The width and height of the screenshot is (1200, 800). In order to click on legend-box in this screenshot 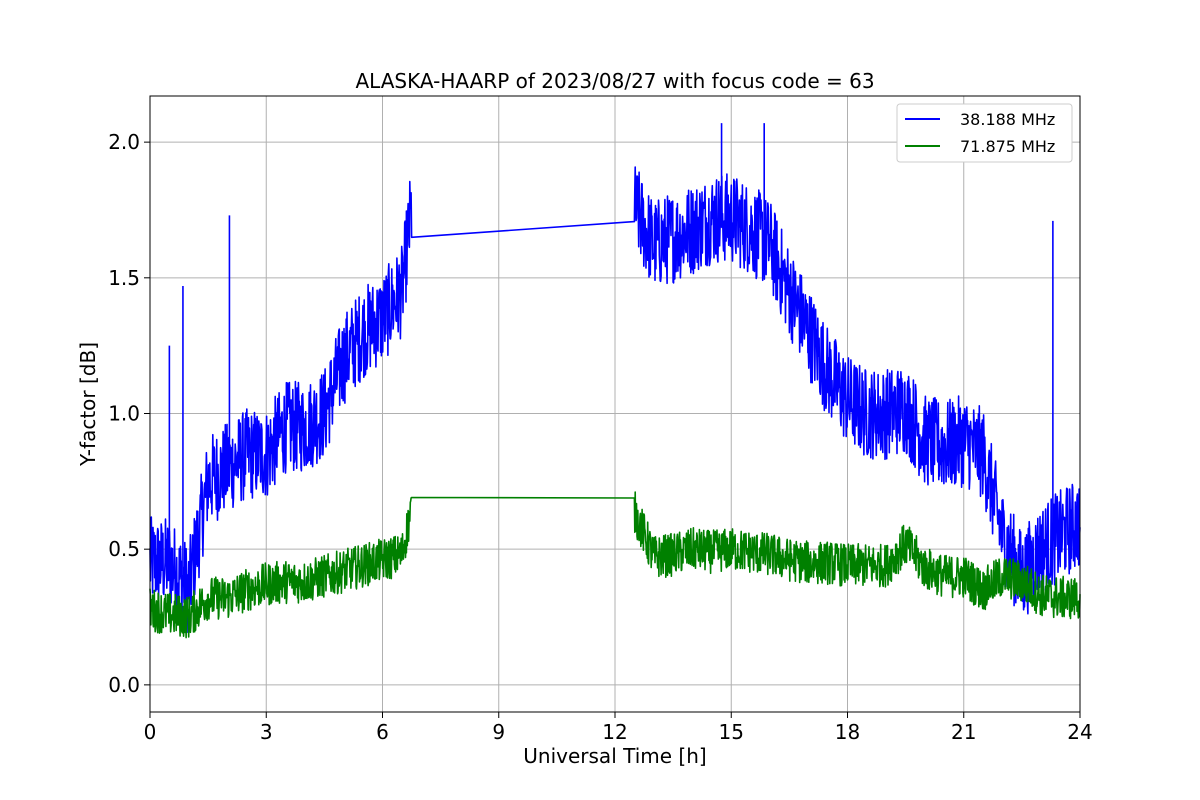, I will do `click(984, 133)`.